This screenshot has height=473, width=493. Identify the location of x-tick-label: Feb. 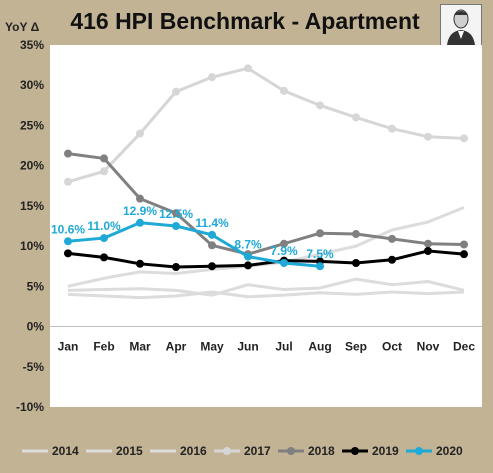
(103, 347).